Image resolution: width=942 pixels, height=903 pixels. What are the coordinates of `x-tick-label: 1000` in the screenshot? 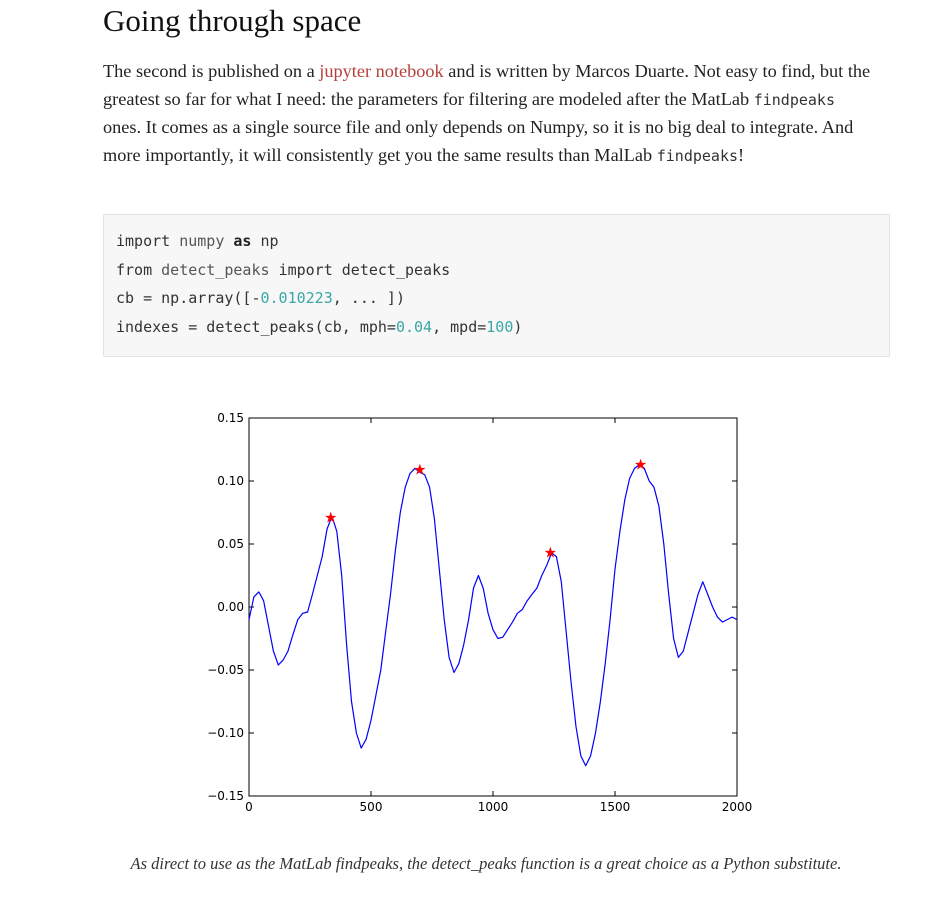 It's located at (493, 807).